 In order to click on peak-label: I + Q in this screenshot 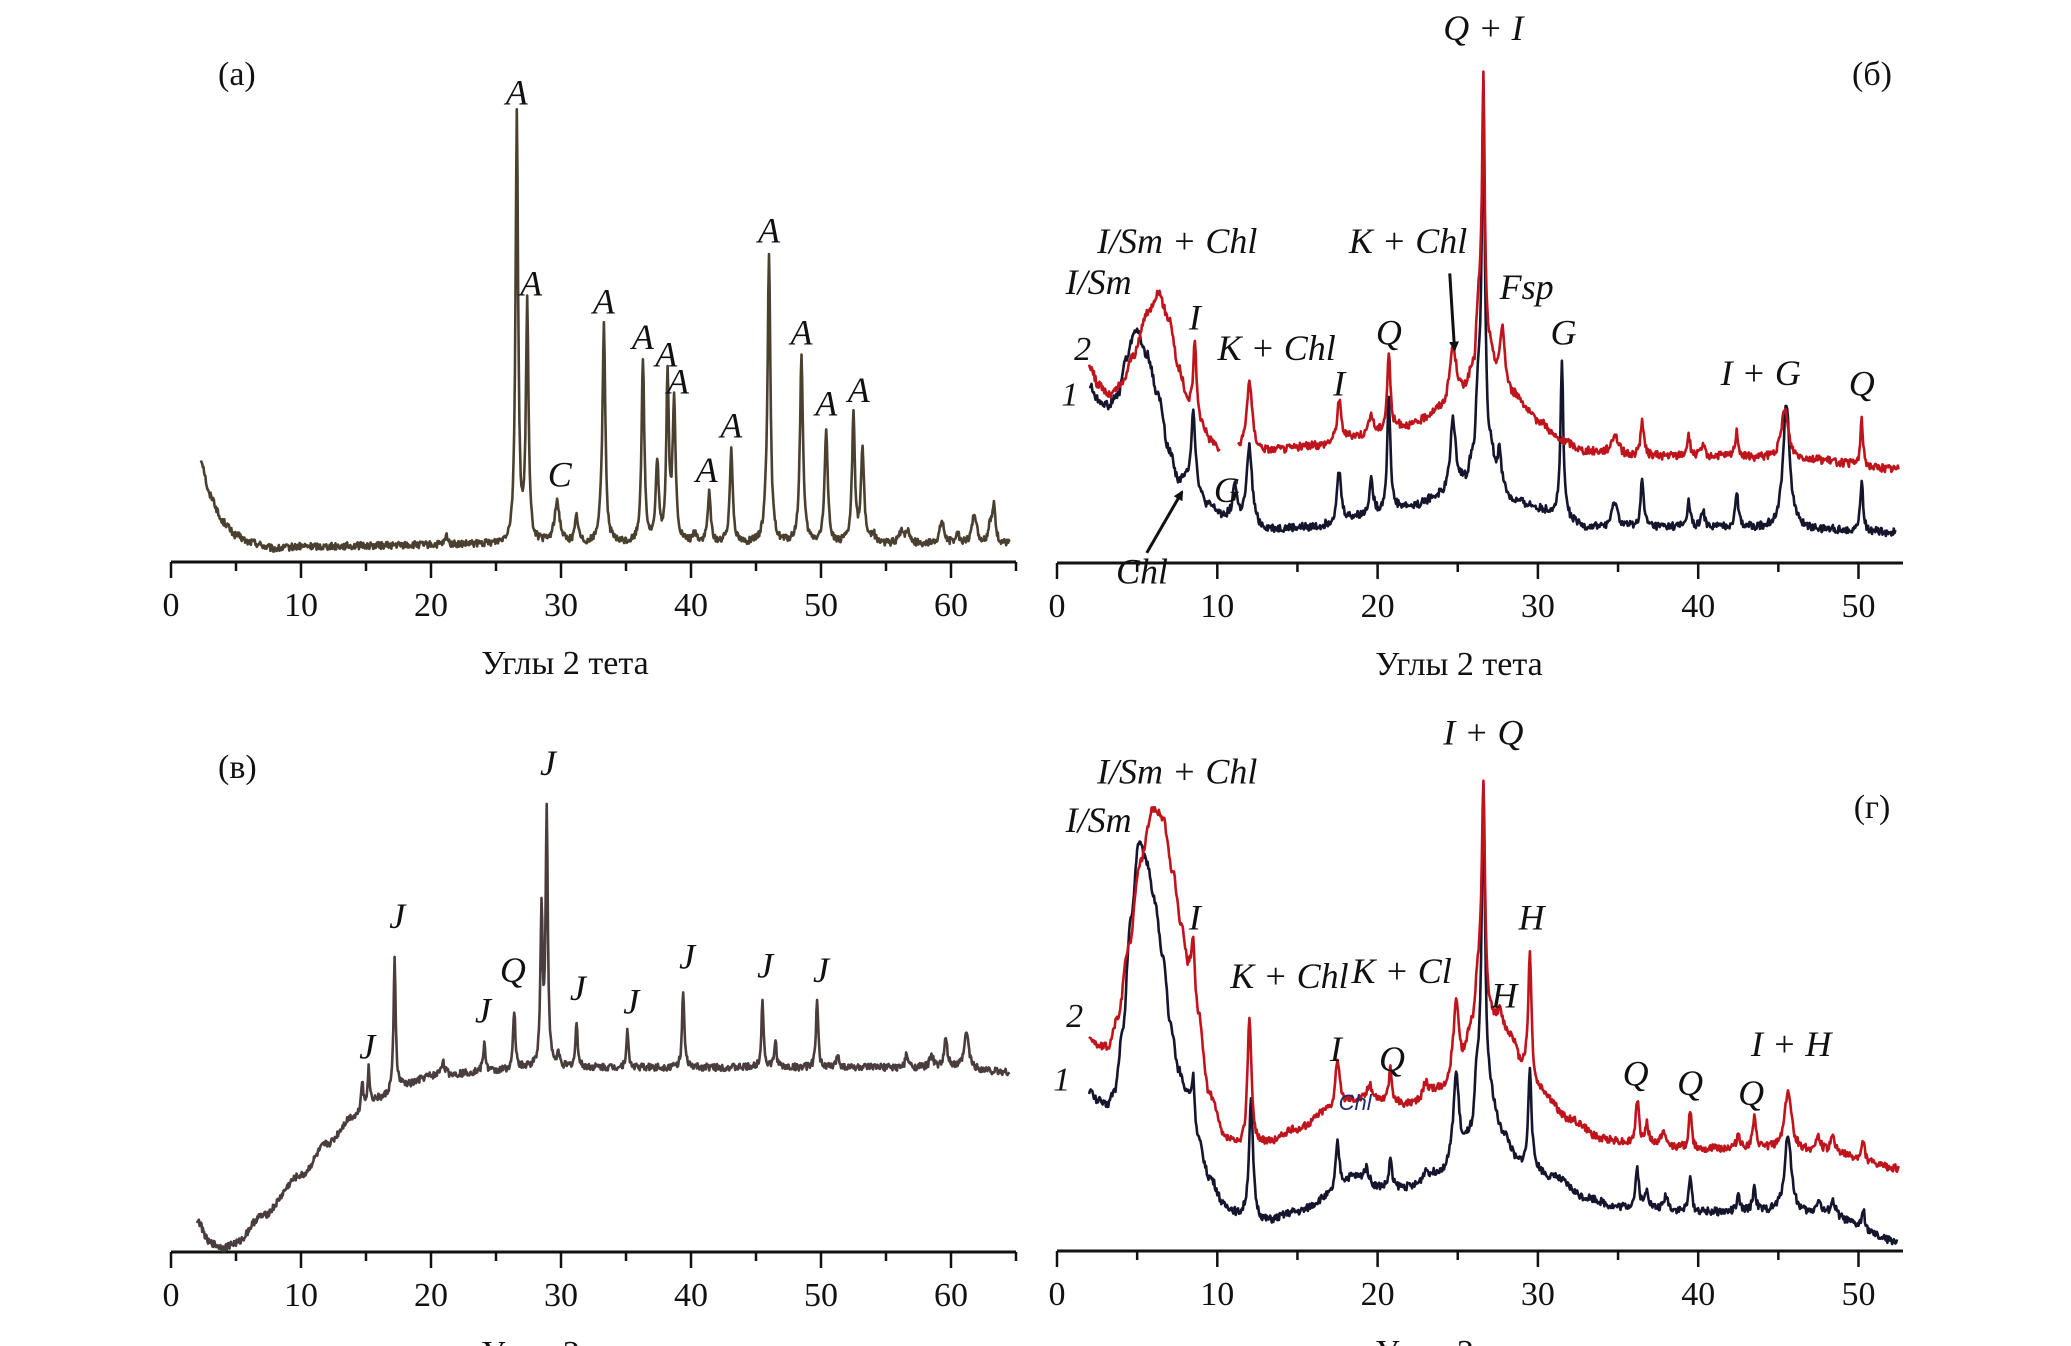, I will do `click(1482, 733)`.